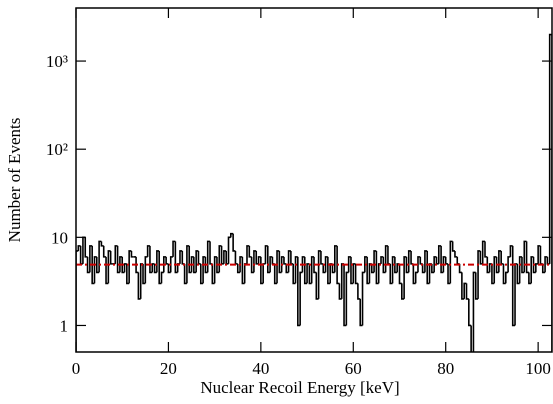 Image resolution: width=553 pixels, height=404 pixels. What do you see at coordinates (445, 368) in the screenshot?
I see `x-tick-label: 80` at bounding box center [445, 368].